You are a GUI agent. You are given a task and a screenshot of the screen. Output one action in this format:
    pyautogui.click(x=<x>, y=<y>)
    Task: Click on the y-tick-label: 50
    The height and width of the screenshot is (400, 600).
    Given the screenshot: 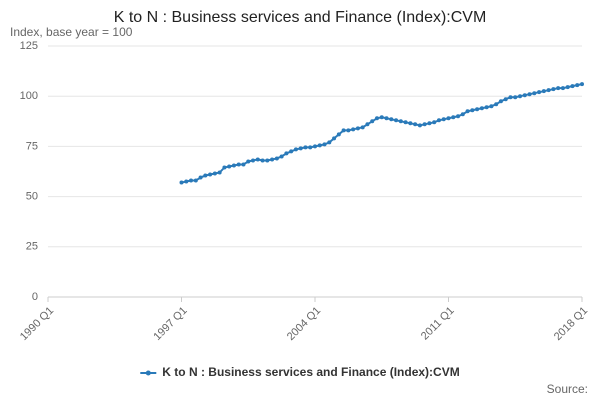 What is the action you would take?
    pyautogui.click(x=32, y=197)
    